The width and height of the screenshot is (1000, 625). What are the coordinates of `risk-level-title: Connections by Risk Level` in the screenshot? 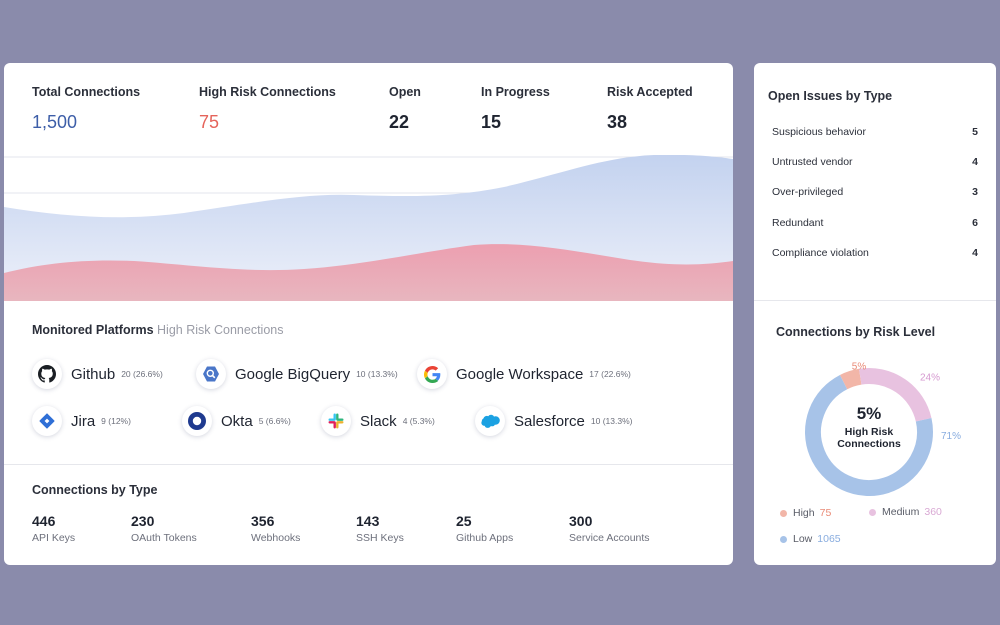 It's located at (856, 332).